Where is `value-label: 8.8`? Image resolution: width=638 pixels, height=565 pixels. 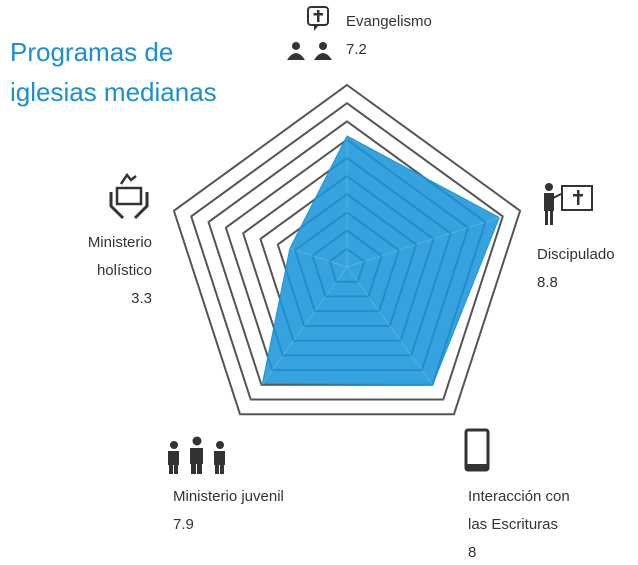 value-label: 8.8 is located at coordinates (547, 282).